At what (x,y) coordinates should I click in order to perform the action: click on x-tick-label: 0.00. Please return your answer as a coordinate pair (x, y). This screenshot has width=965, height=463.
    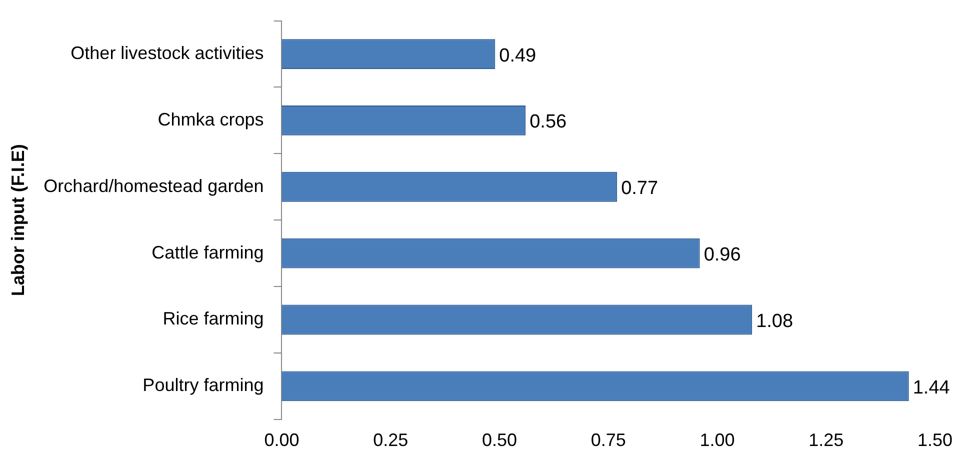
    Looking at the image, I should click on (282, 440).